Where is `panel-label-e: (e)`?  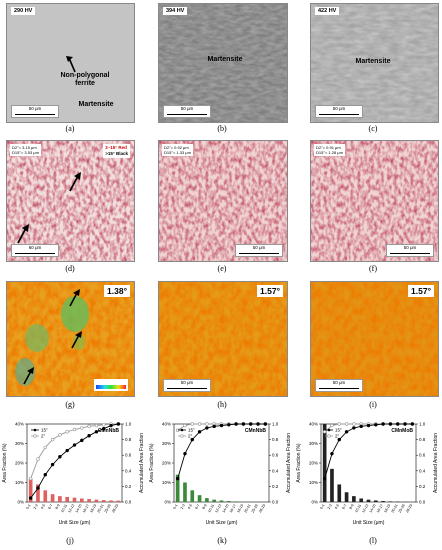
panel-label-e: (e) is located at coordinates (222, 268).